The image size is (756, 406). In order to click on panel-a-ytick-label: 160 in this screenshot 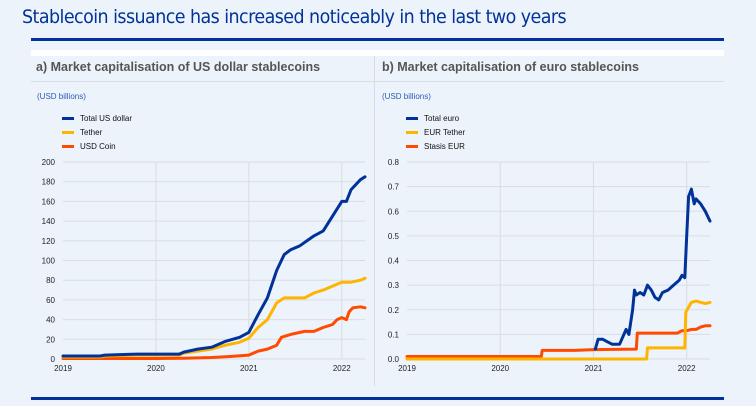, I will do `click(49, 201)`.